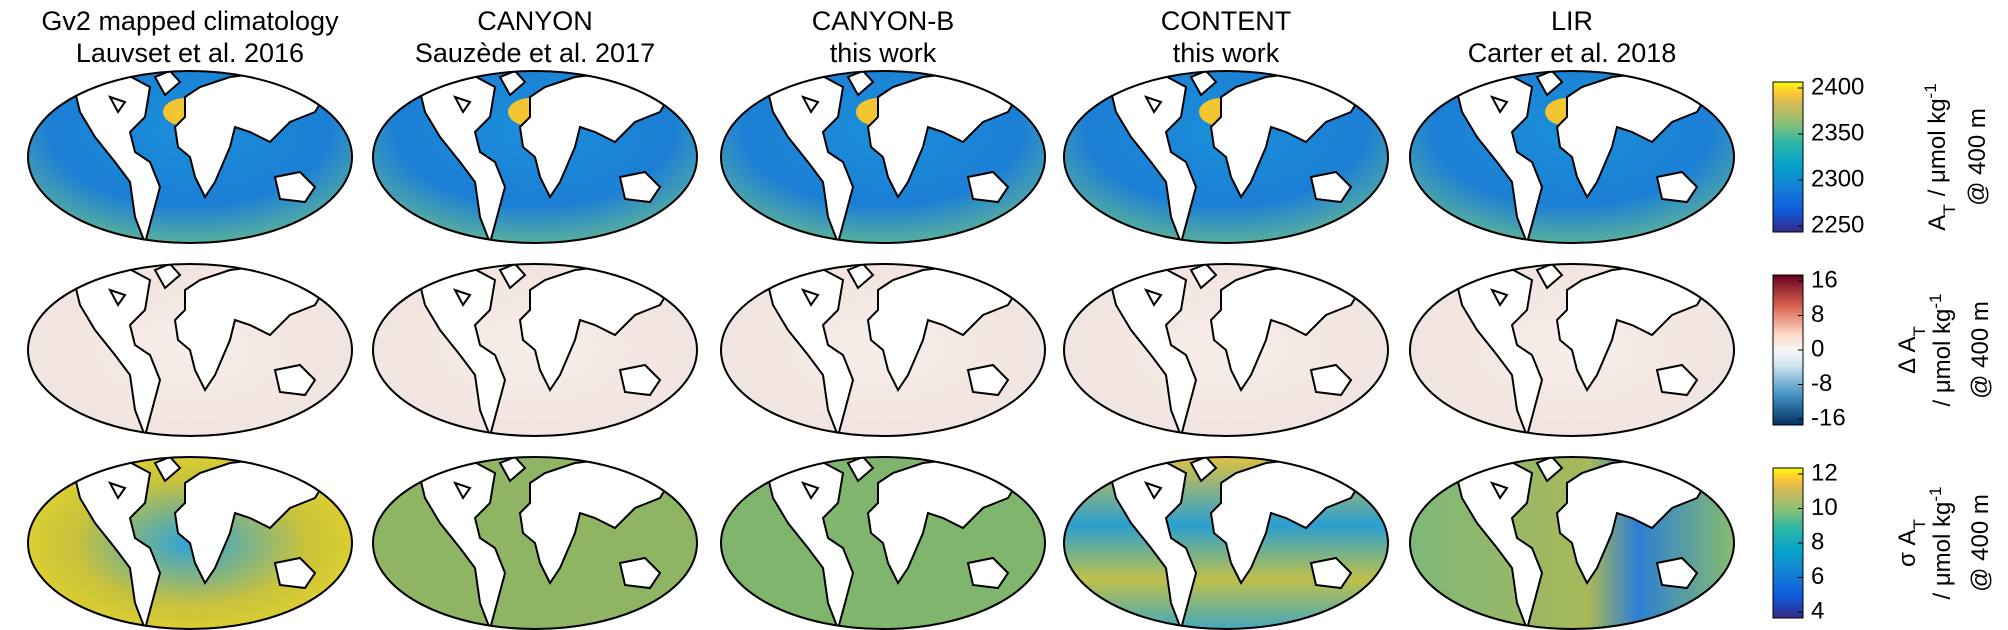 This screenshot has height=630, width=2008. What do you see at coordinates (1824, 507) in the screenshot?
I see `colorbar-tick-label: 10` at bounding box center [1824, 507].